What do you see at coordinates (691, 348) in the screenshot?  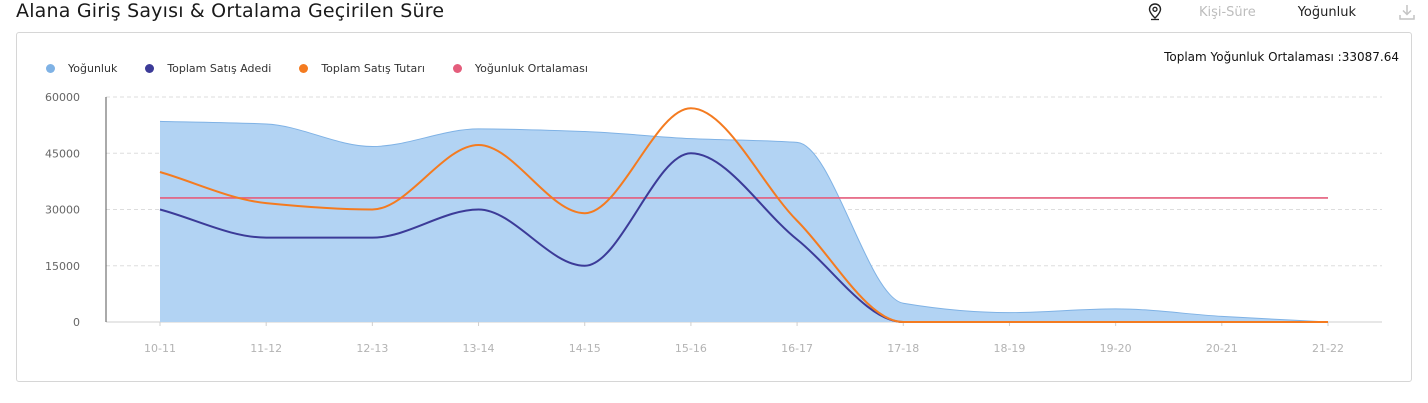 I see `x-tick-label: 15-16` at bounding box center [691, 348].